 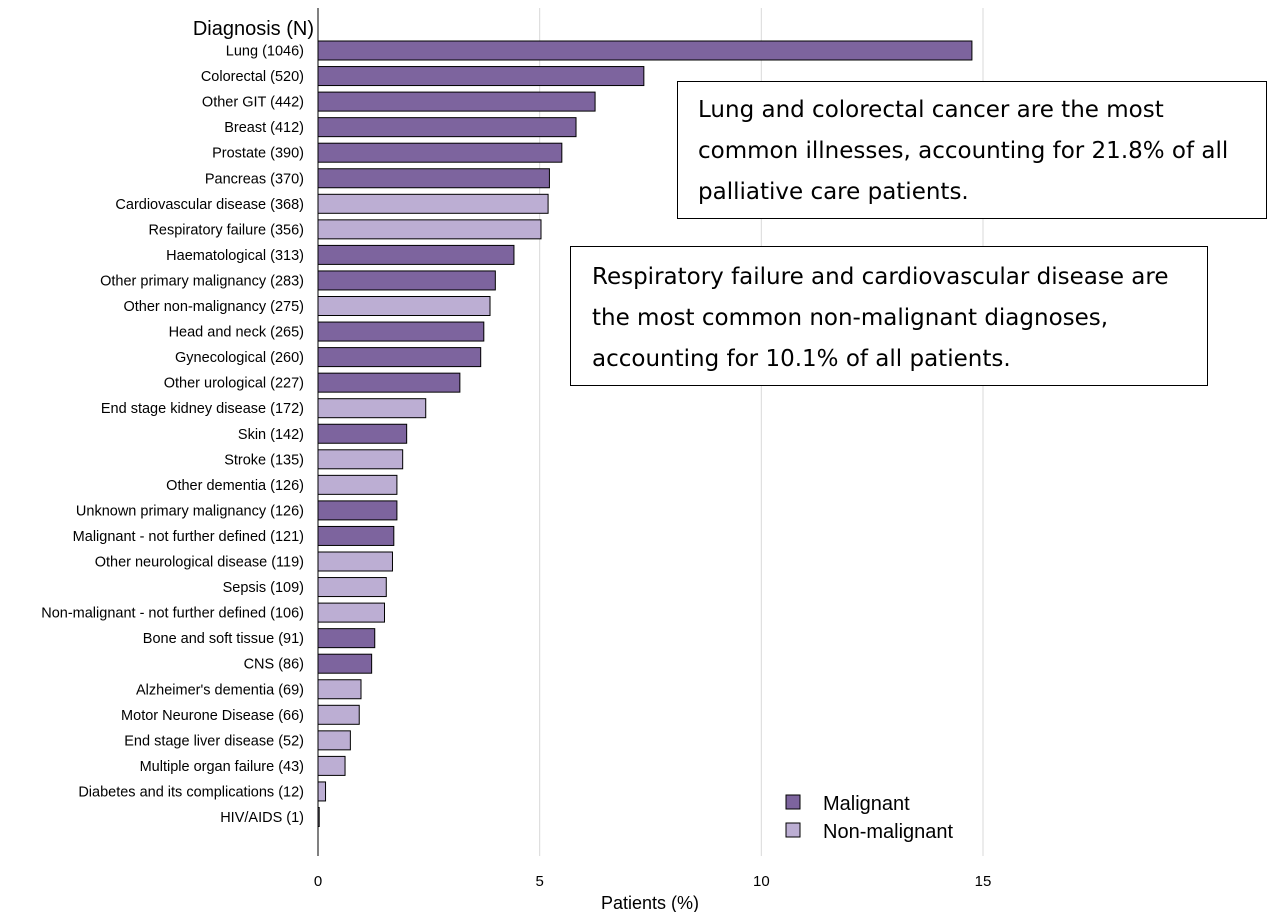 What do you see at coordinates (274, 665) in the screenshot?
I see `category-label: CNS (86)` at bounding box center [274, 665].